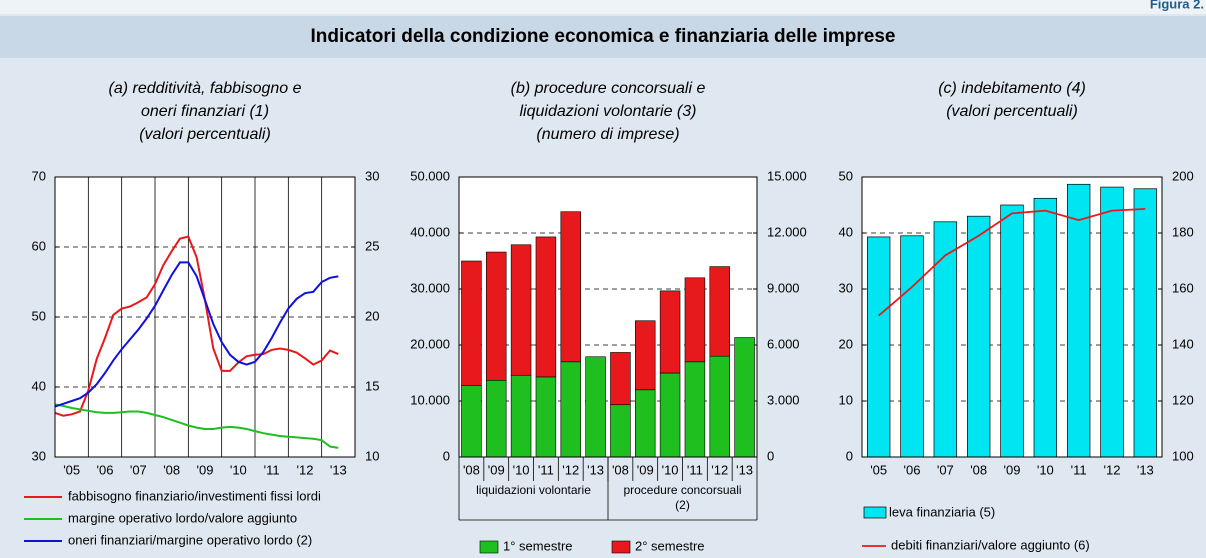 The height and width of the screenshot is (558, 1206). What do you see at coordinates (608, 111) in the screenshot?
I see `panel-title: liquidazioni volontarie (3)` at bounding box center [608, 111].